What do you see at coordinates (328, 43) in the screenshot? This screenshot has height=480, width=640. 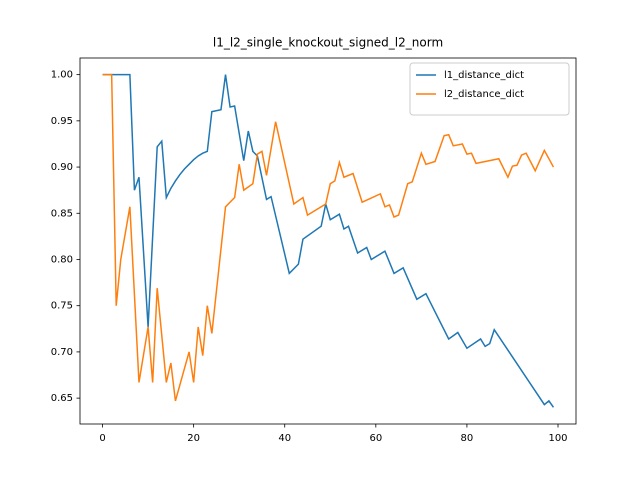 I see `chart-title: l1_l2_single_knockout_signed_l2_norm` at bounding box center [328, 43].